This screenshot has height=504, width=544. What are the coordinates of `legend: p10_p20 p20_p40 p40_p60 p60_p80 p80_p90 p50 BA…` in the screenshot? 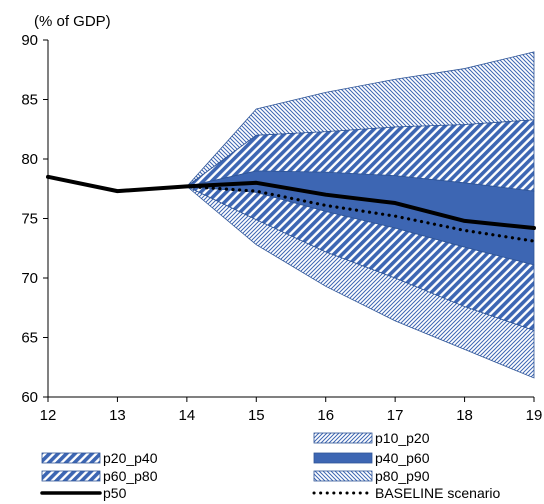 It's located at (270, 465).